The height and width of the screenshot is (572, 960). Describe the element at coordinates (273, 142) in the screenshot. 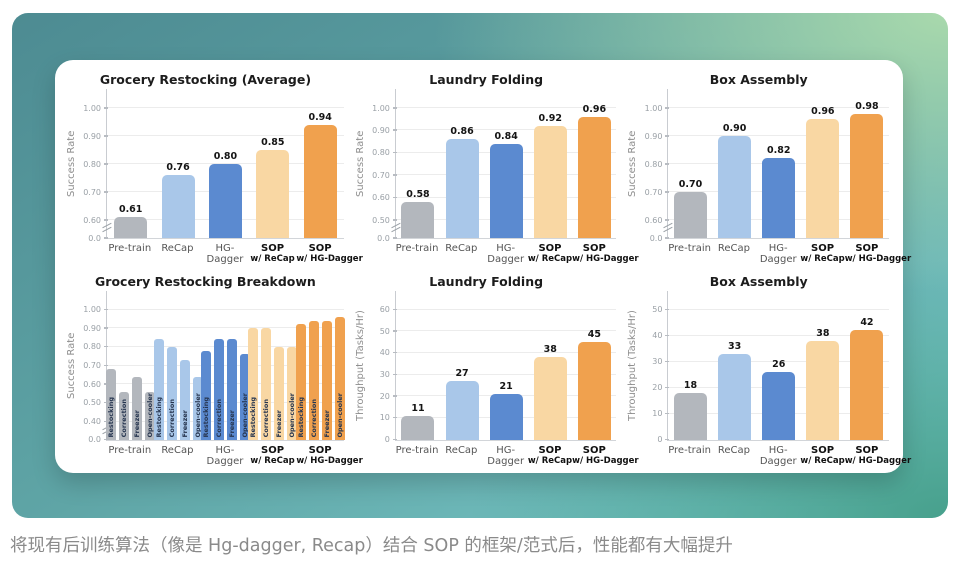

I see `bar-value-label: 0.85` at that location.